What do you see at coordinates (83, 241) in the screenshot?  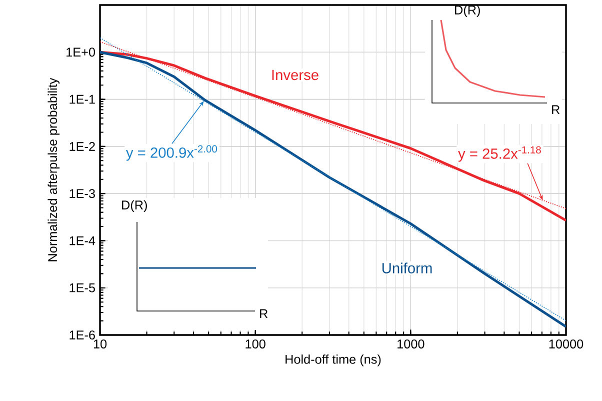 I see `y-tick-label: 1E-4` at bounding box center [83, 241].